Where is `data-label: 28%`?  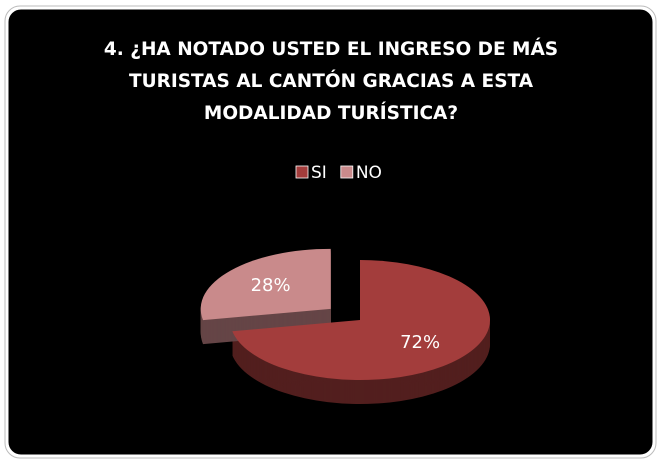
data-label: 28% is located at coordinates (271, 285).